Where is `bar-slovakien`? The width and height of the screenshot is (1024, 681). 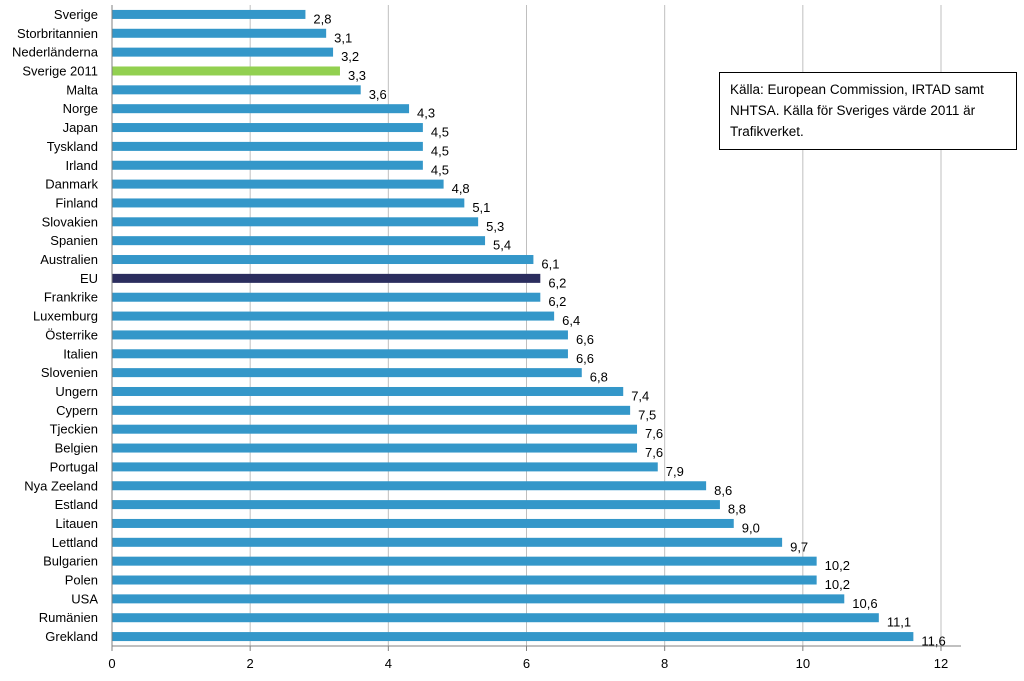
bar-slovakien is located at coordinates (295, 222).